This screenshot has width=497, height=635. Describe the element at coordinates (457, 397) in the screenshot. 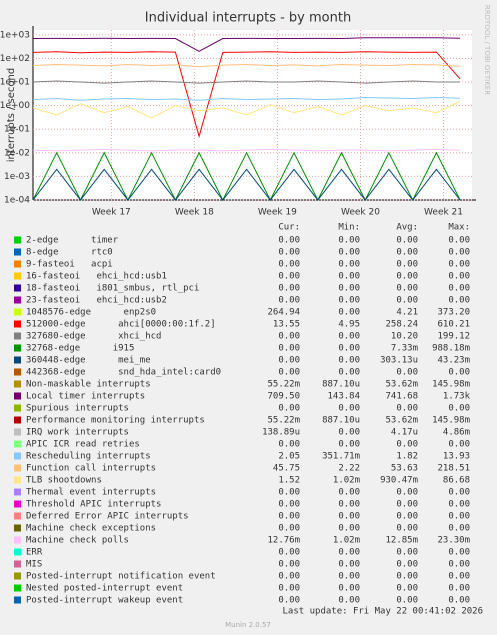

I see `legend-stat: 1.73k` at that location.